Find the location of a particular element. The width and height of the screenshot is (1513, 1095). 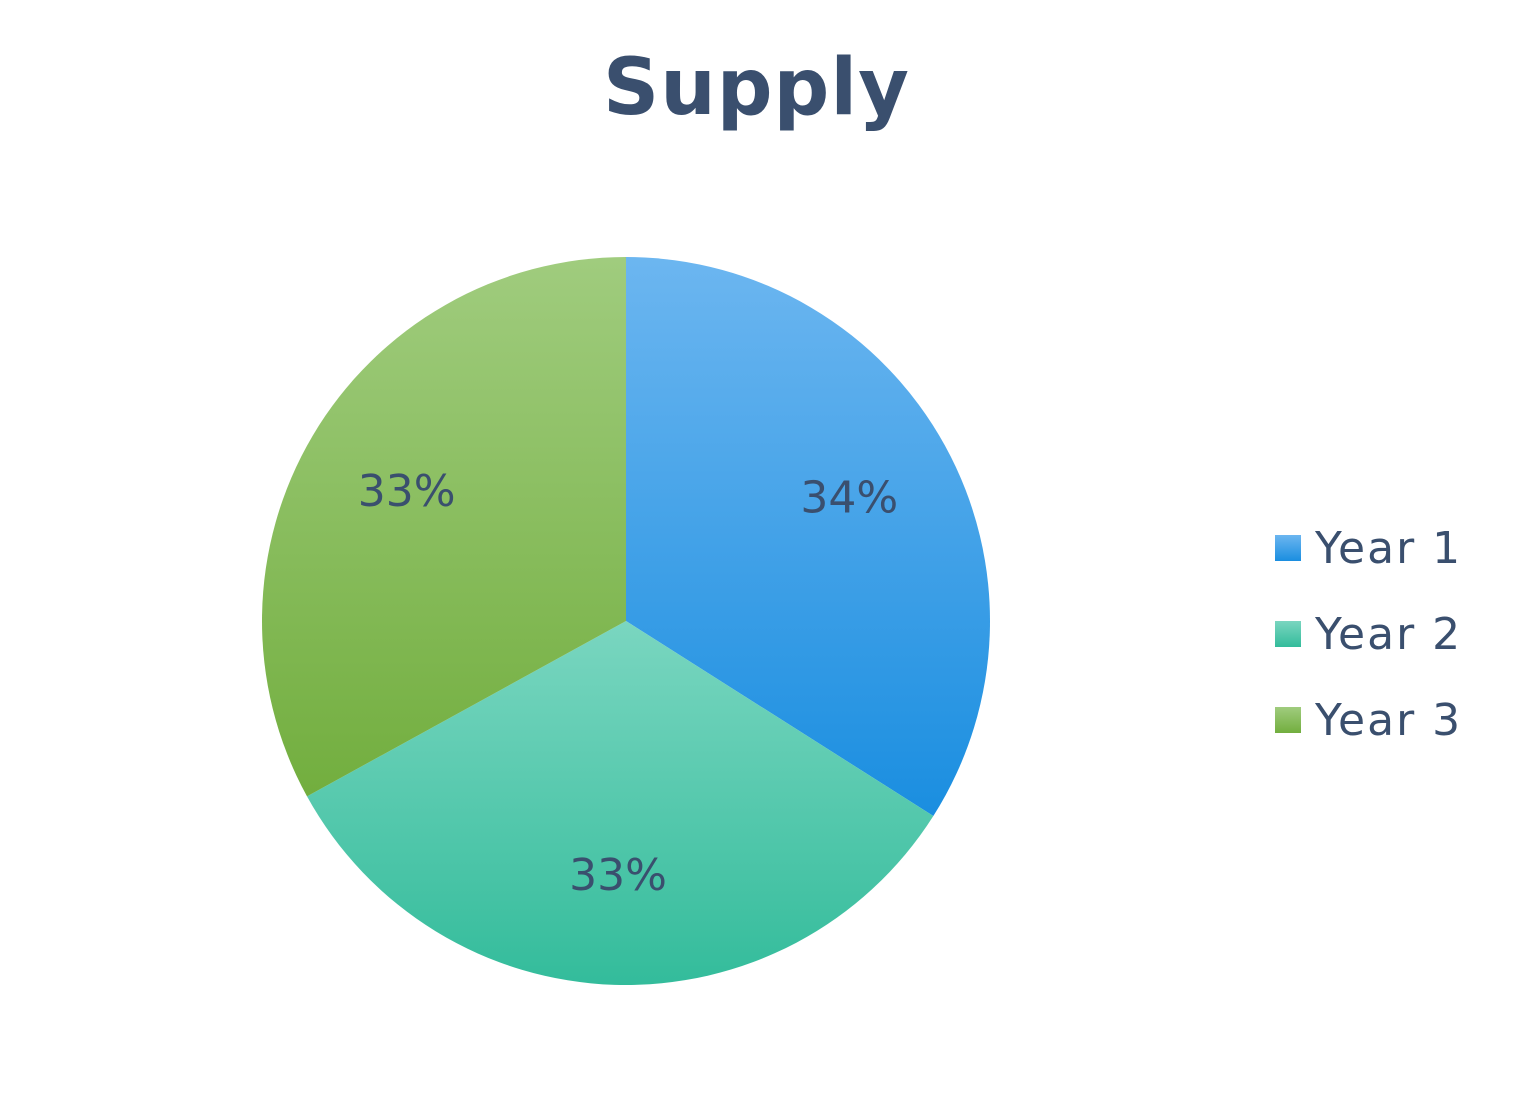

data-label-year-1: 34% is located at coordinates (849, 498).